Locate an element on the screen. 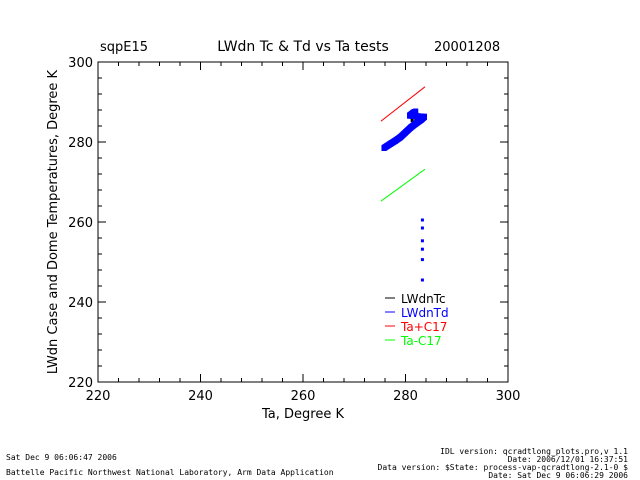  y-tick-label: 280 is located at coordinates (80, 143).